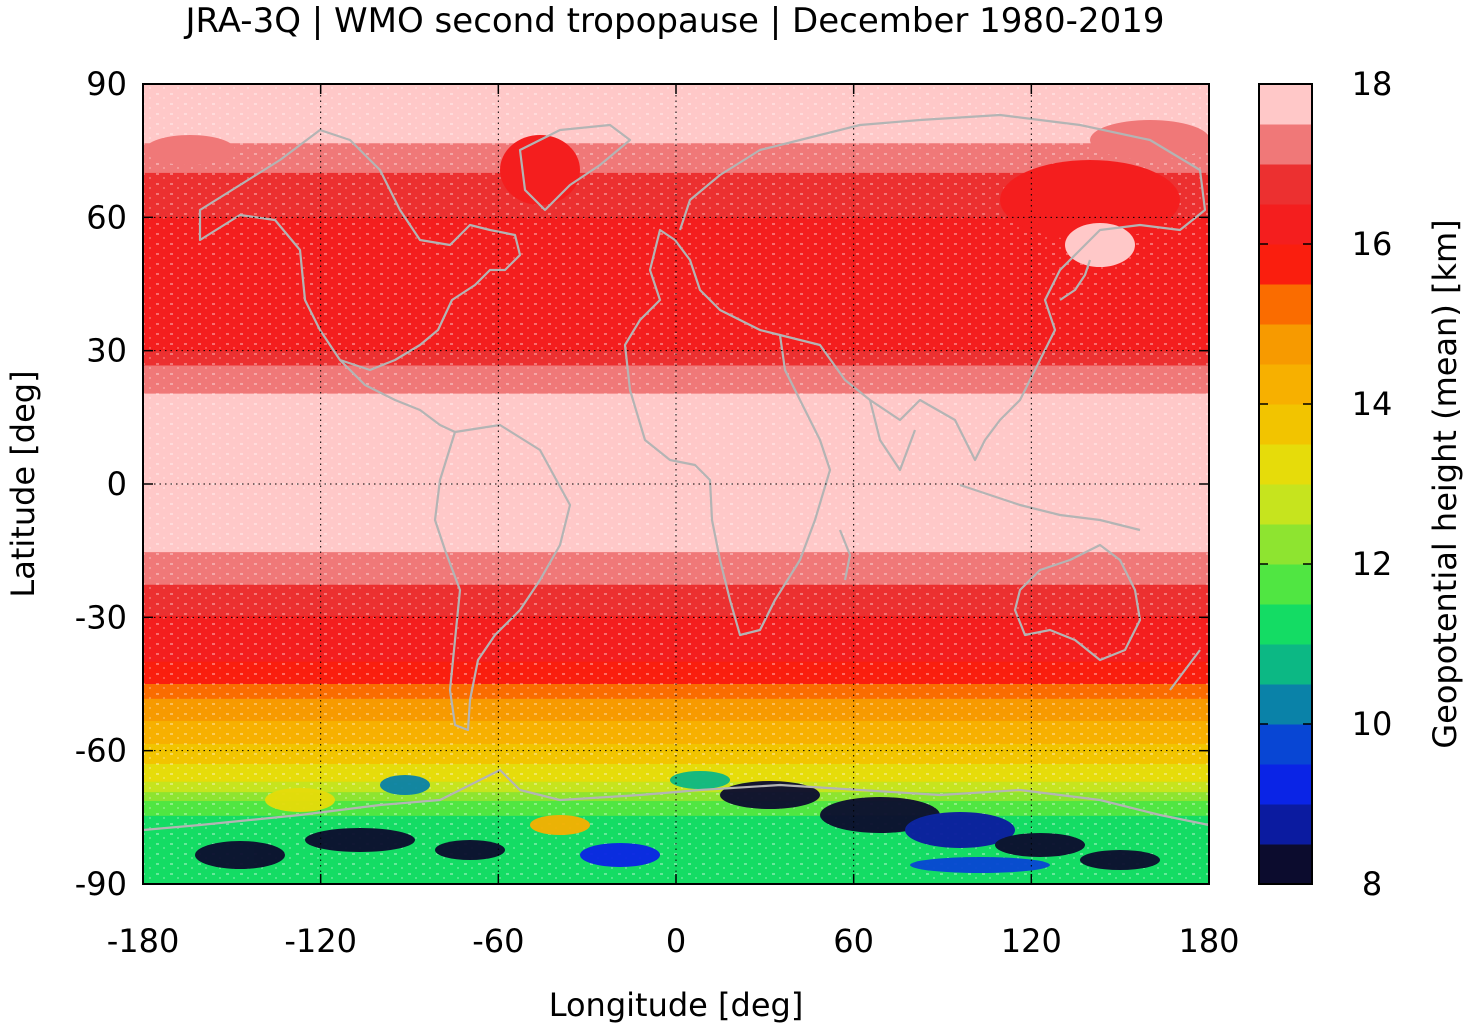 This screenshot has width=1471, height=1029. I want to click on colorbar-cells, so click(1285, 484).